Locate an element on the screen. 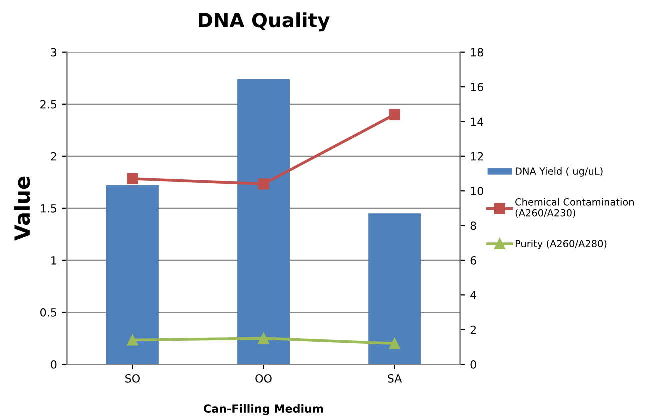  y2-tick-label: 16 is located at coordinates (477, 87).